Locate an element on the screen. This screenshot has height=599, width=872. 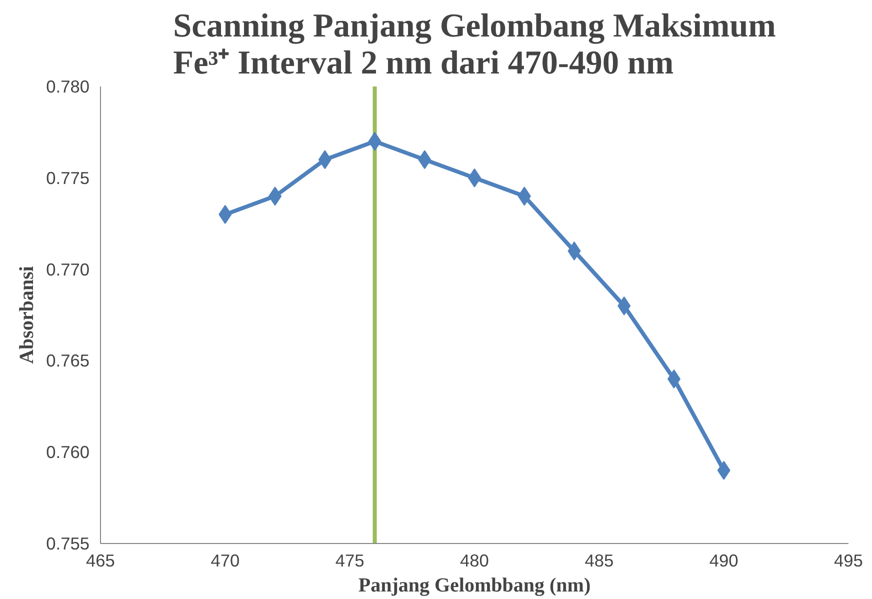
y-tick-label: 0.755 is located at coordinates (68, 544).